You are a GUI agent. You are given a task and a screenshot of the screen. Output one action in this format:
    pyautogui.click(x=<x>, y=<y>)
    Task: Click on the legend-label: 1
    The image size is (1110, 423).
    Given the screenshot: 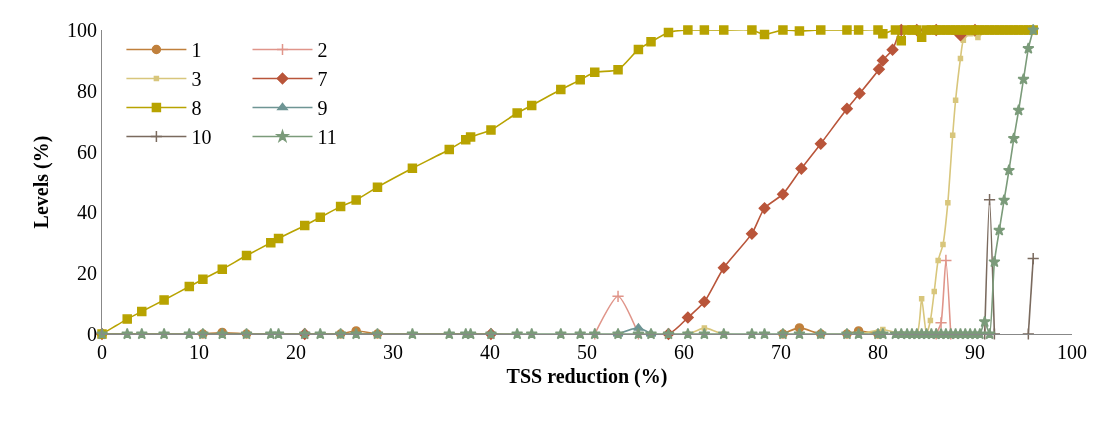 What is the action you would take?
    pyautogui.click(x=196, y=50)
    